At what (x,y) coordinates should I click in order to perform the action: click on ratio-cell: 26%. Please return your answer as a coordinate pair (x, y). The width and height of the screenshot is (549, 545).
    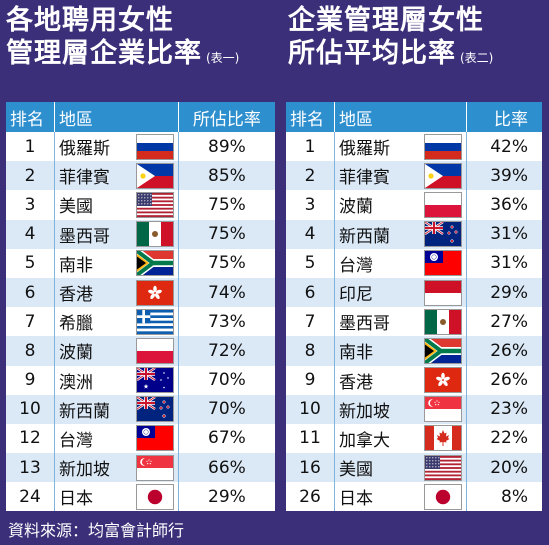
    Looking at the image, I should click on (504, 380).